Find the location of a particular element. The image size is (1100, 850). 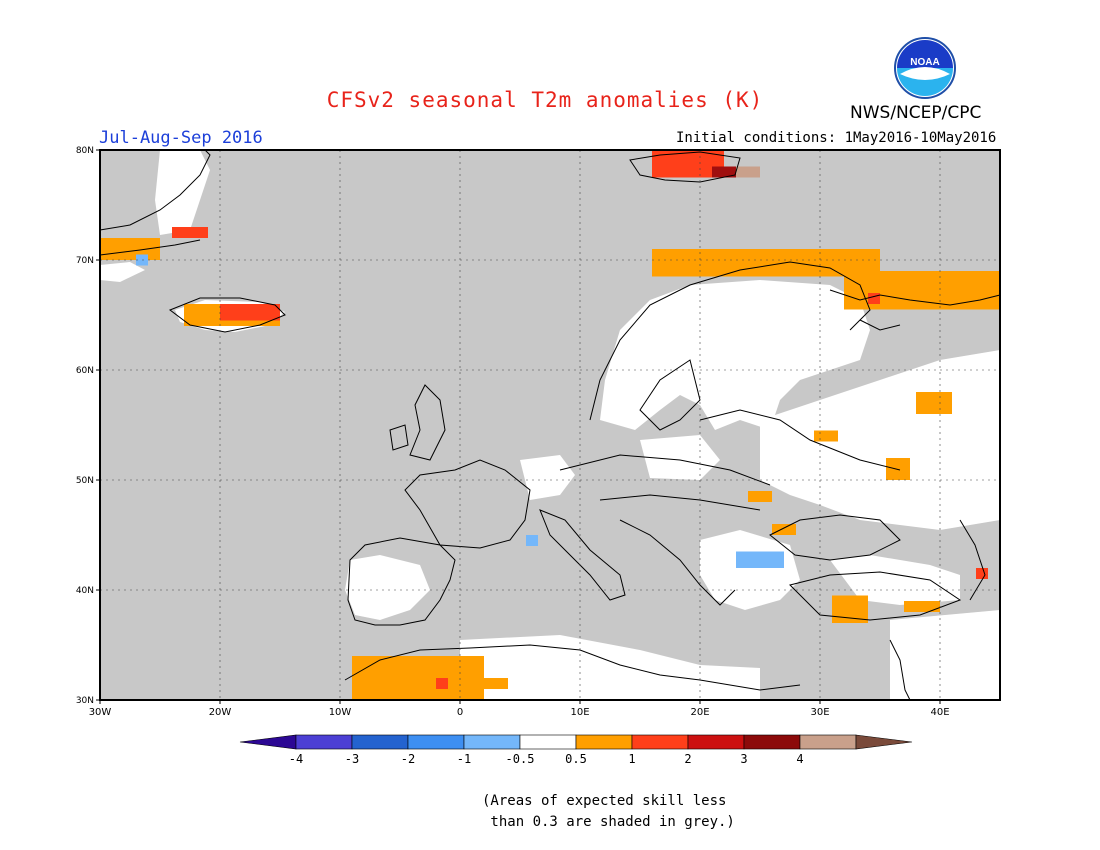

lat-tick-label: 40N is located at coordinates (85, 591).